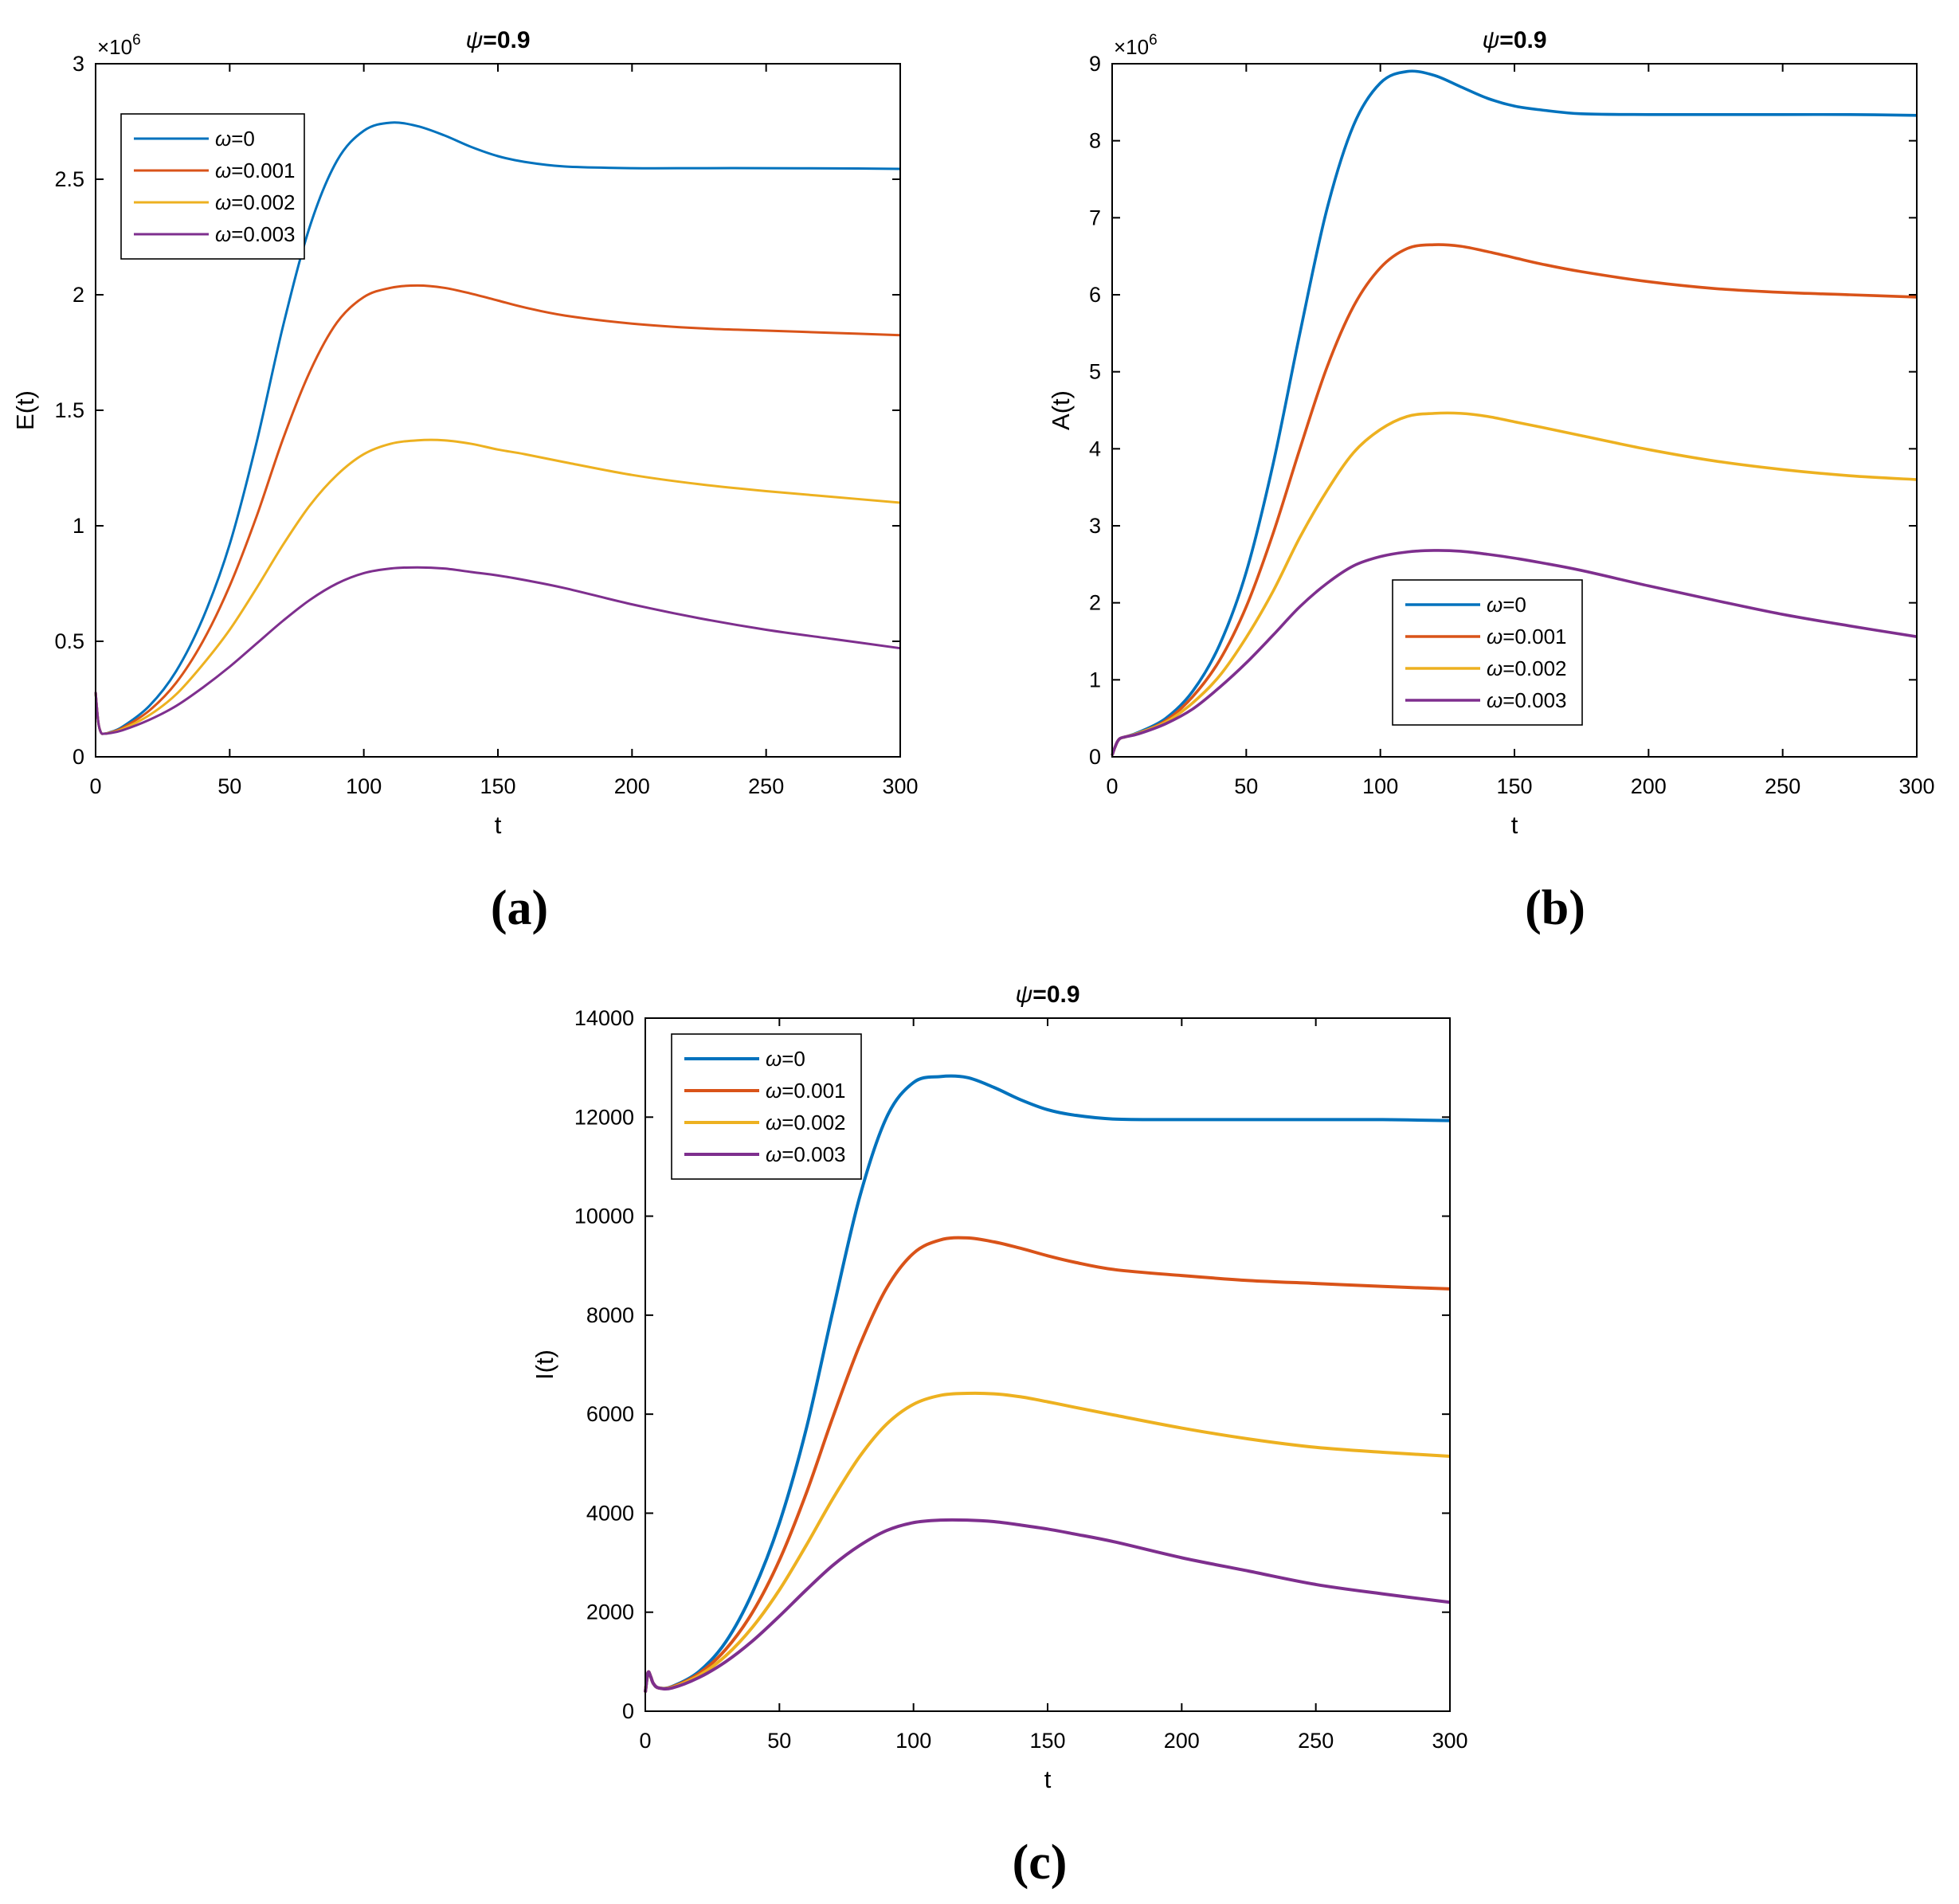 The height and width of the screenshot is (1904, 1959). I want to click on legend-symbol-a-1: ω, so click(223, 170).